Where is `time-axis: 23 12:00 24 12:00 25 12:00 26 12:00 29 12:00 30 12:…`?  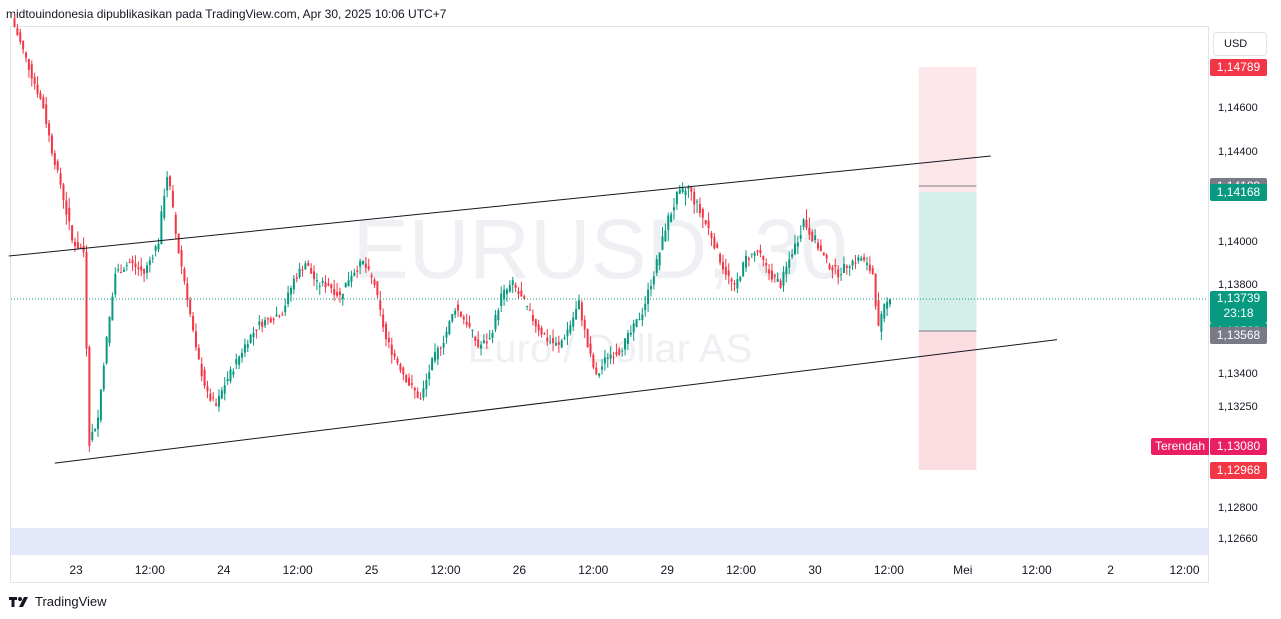
time-axis: 23 12:00 24 12:00 25 12:00 26 12:00 29 12:00 30 12:… is located at coordinates (634, 570).